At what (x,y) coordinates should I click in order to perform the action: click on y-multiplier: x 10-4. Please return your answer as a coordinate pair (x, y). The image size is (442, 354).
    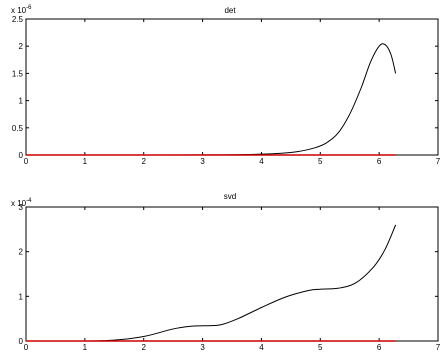
    Looking at the image, I should click on (21, 203).